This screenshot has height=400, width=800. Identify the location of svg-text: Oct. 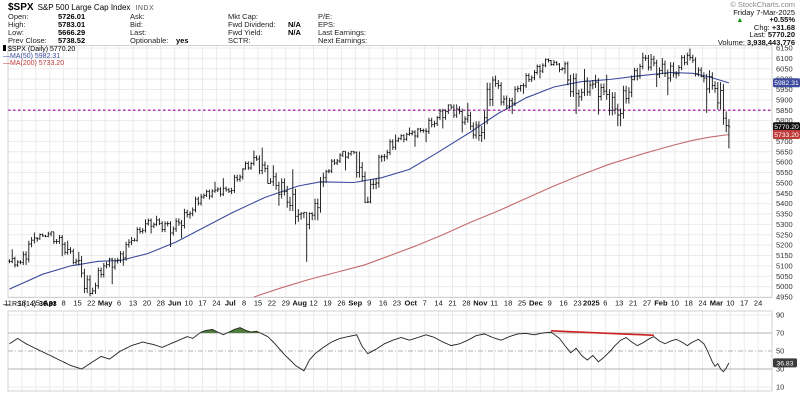
(411, 303).